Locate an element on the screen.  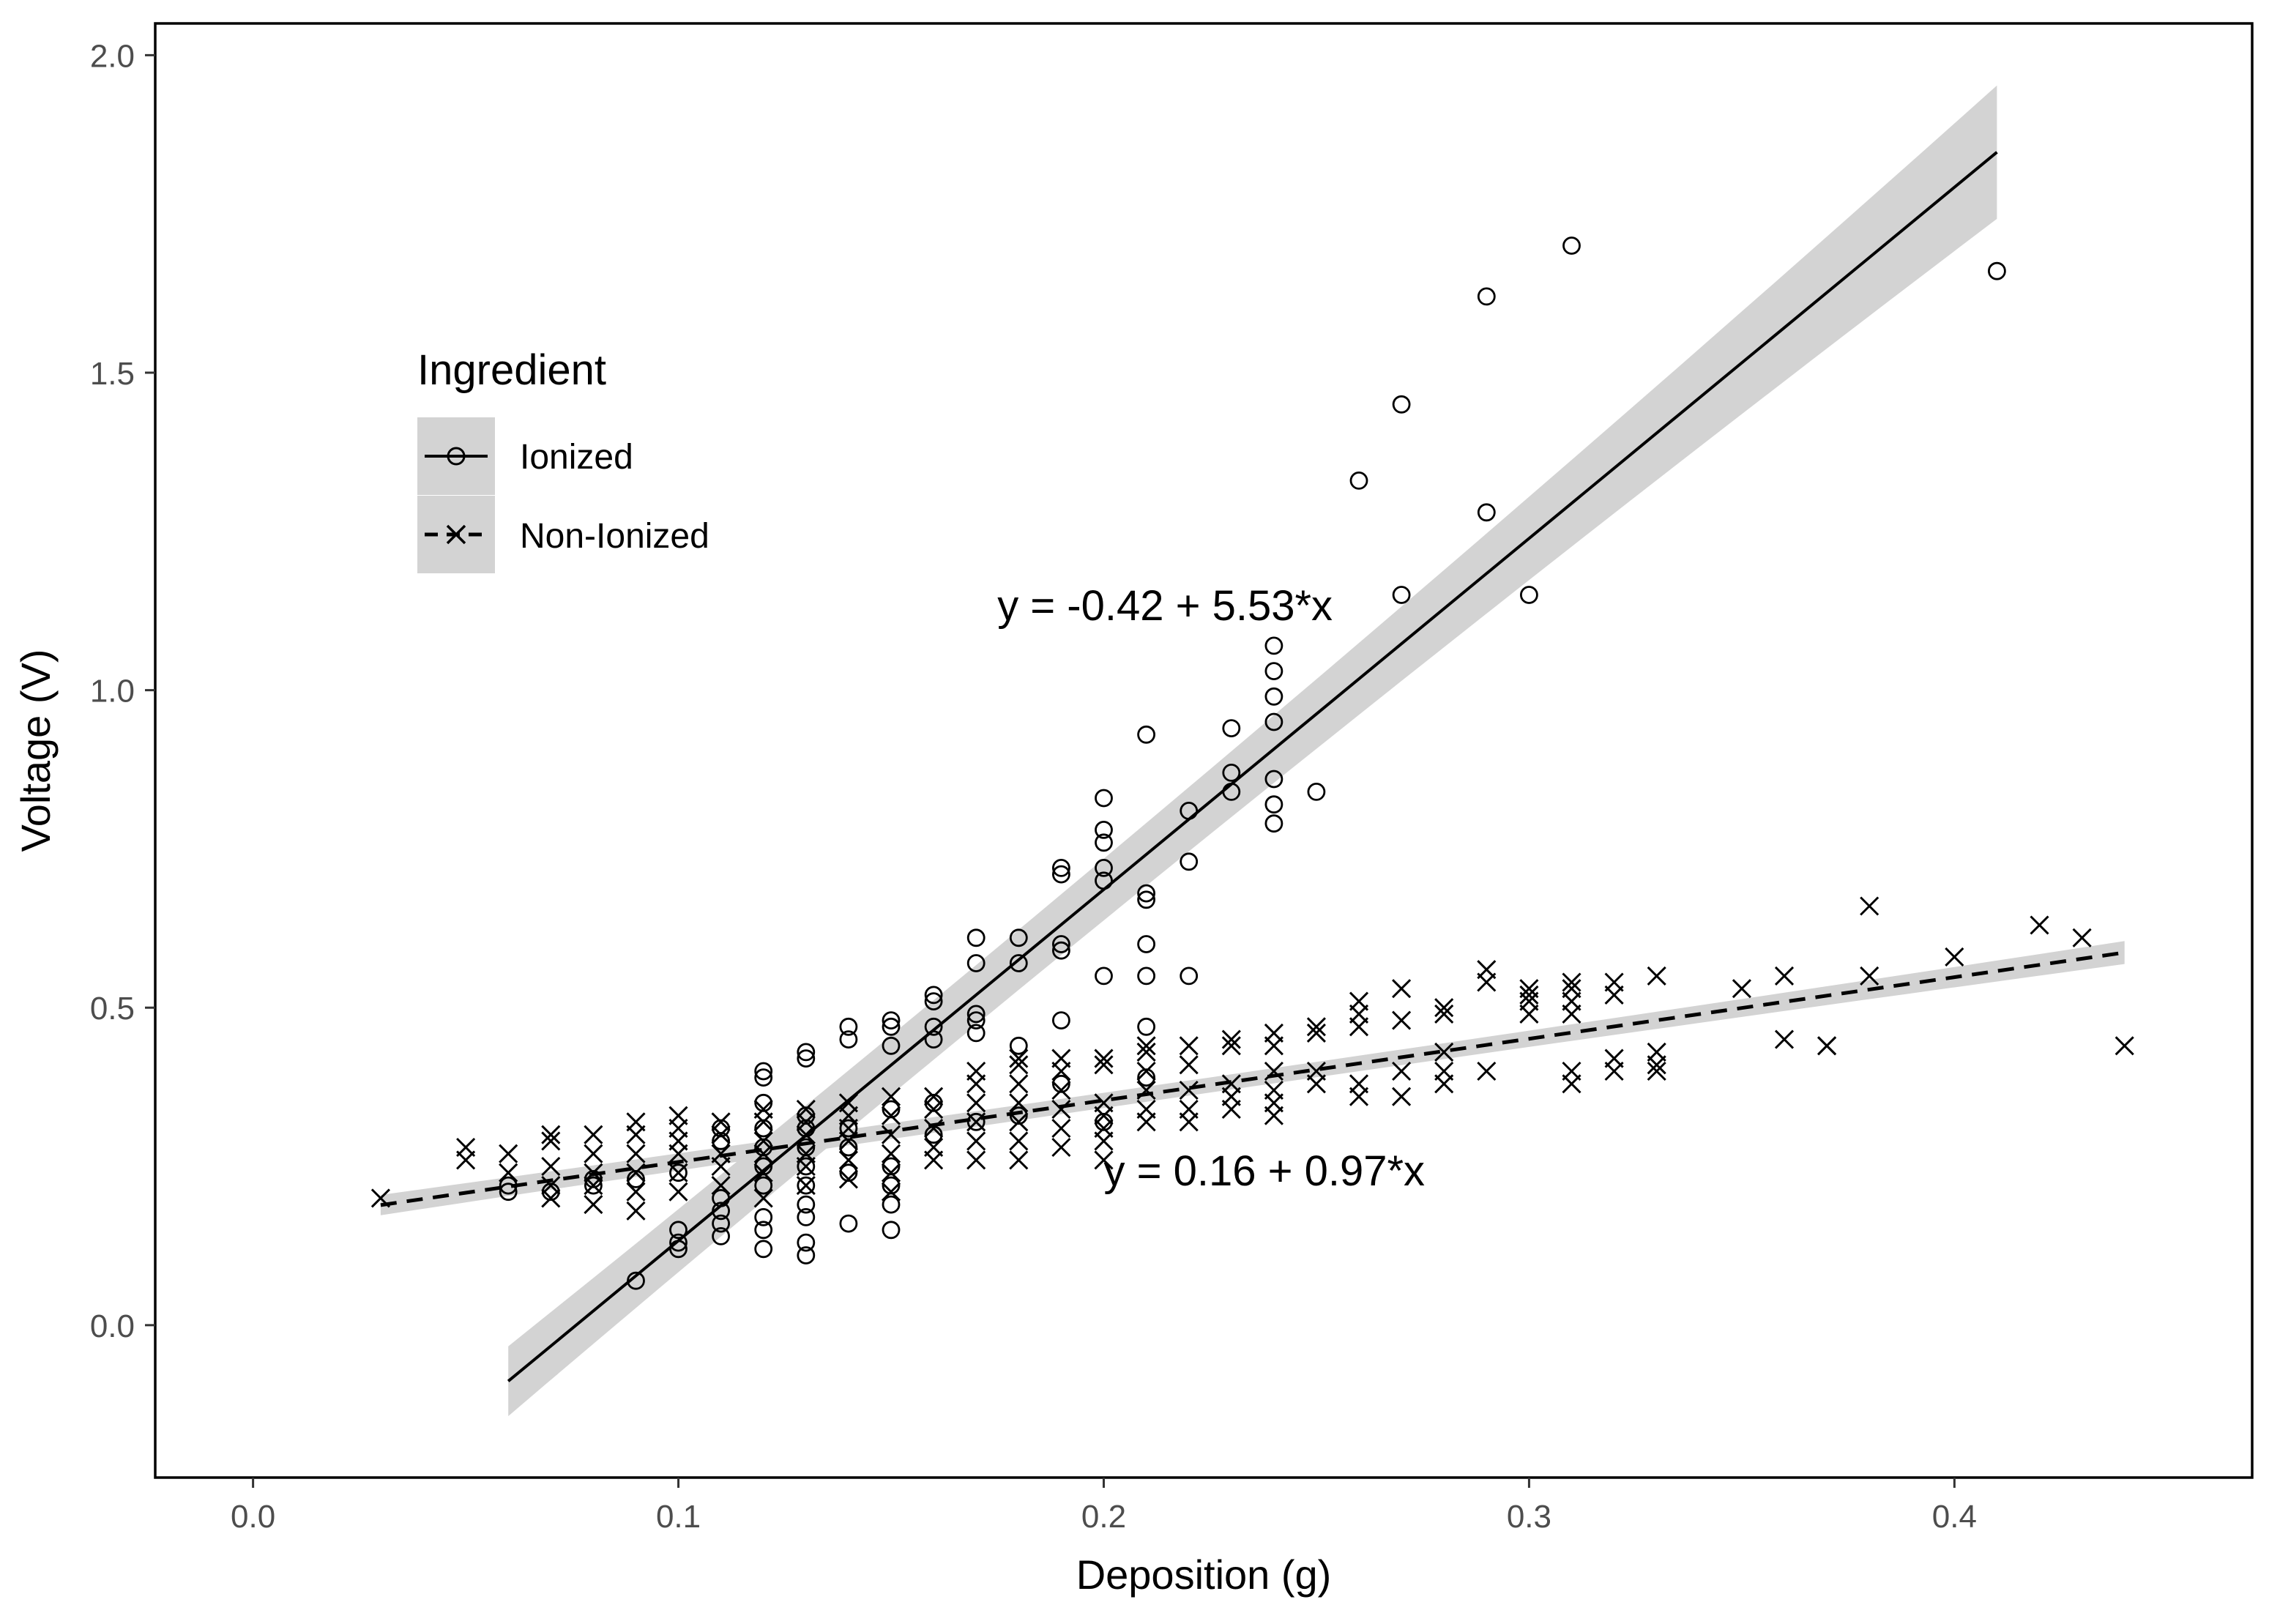
y-axis: 0.0 0.5 1.0 1.5 2.0 is located at coordinates (123, 691).